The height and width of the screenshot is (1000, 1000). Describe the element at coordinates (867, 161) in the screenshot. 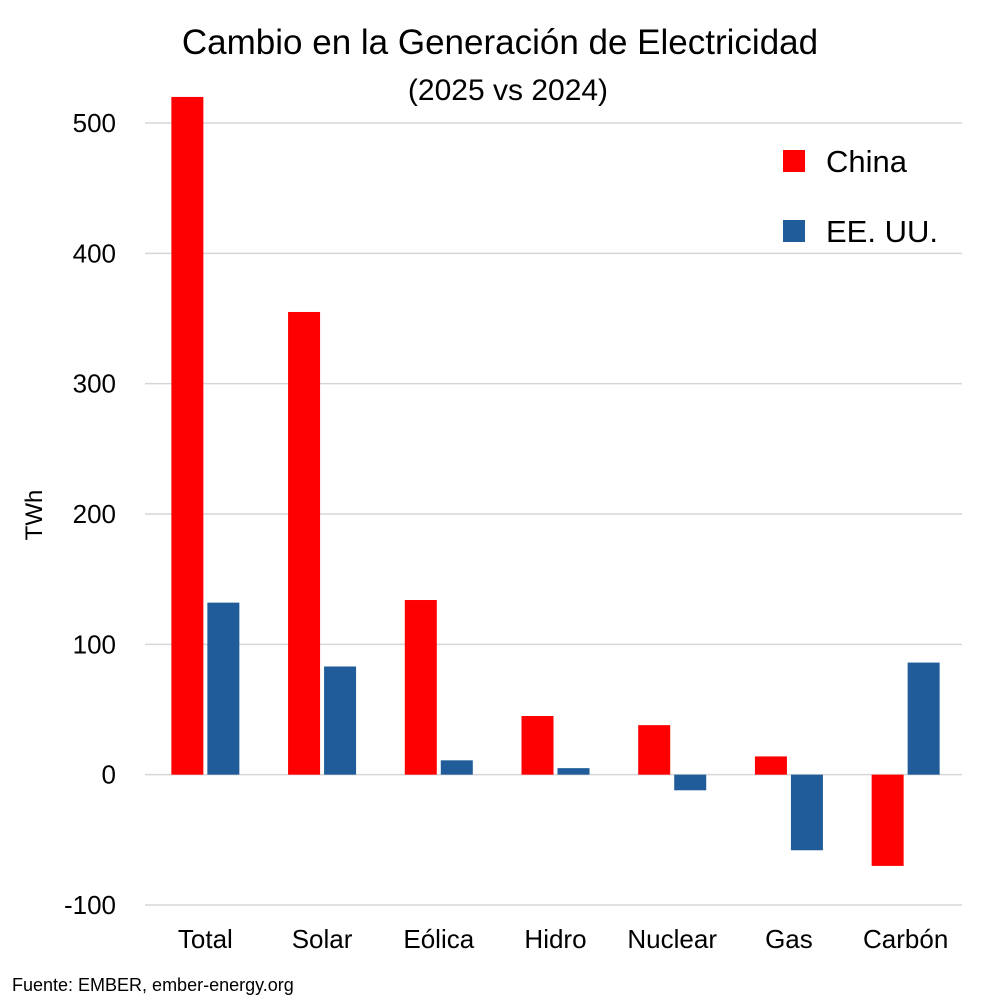

I see `legend-label: China` at that location.